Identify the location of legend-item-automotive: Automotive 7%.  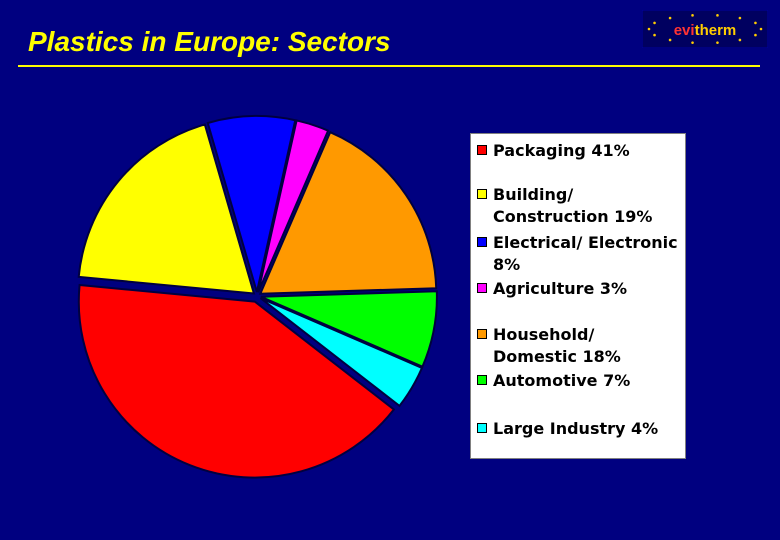
(580, 381).